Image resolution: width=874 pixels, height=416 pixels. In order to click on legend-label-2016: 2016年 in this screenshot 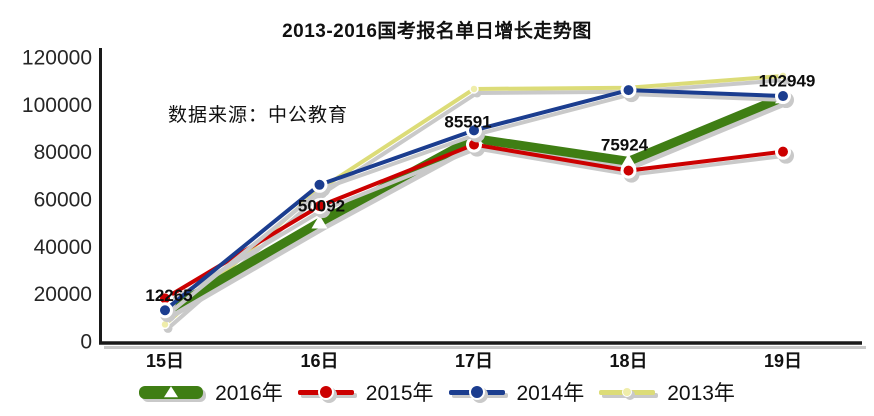, I will do `click(249, 393)`.